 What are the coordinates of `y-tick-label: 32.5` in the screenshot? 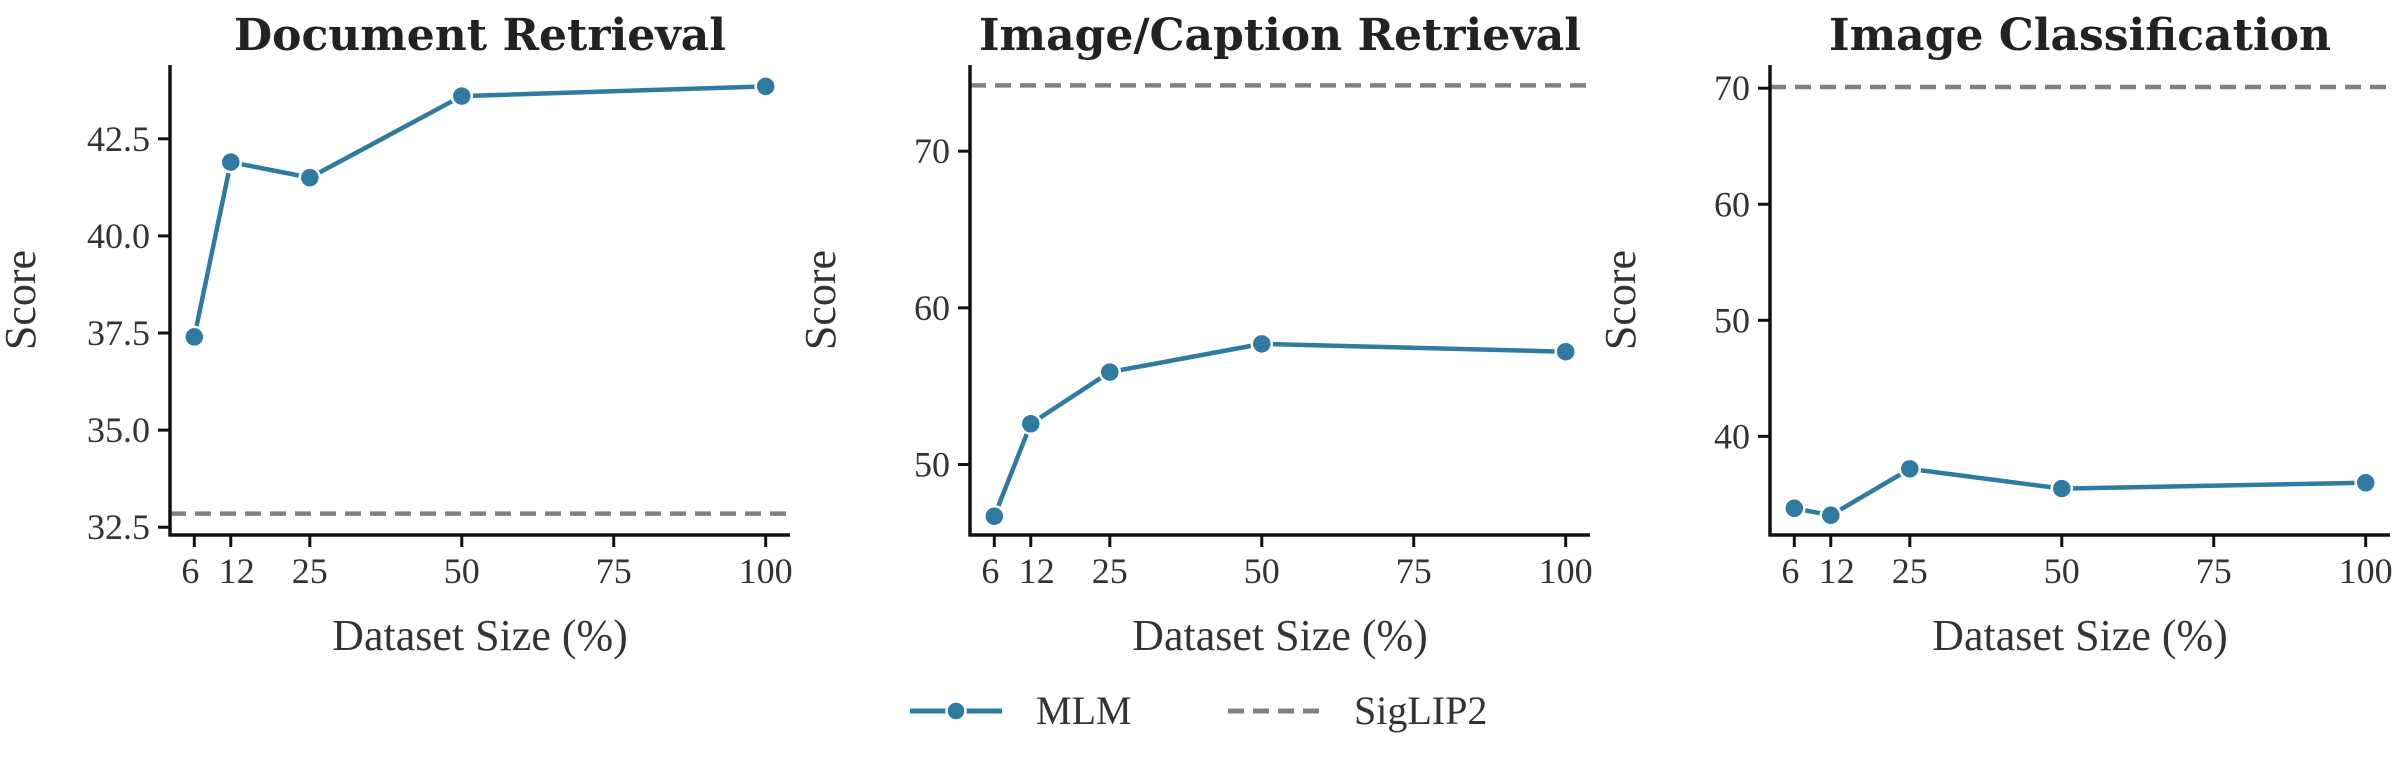 It's located at (118, 527).